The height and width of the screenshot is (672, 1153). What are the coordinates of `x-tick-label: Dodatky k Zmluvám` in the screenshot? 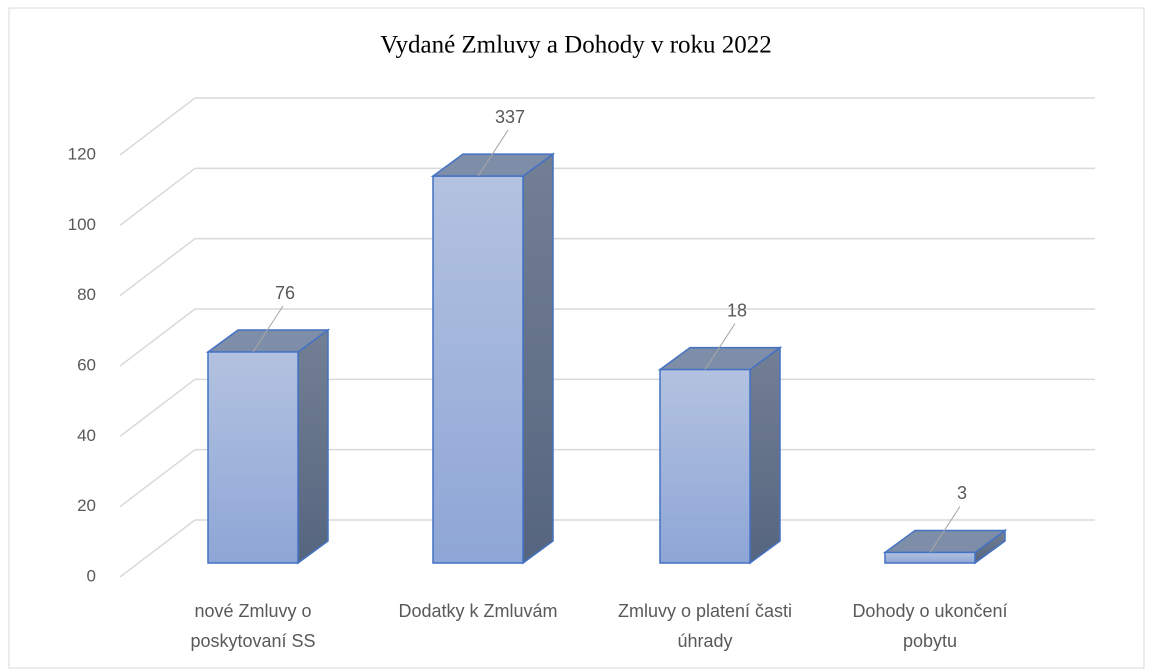 It's located at (478, 611).